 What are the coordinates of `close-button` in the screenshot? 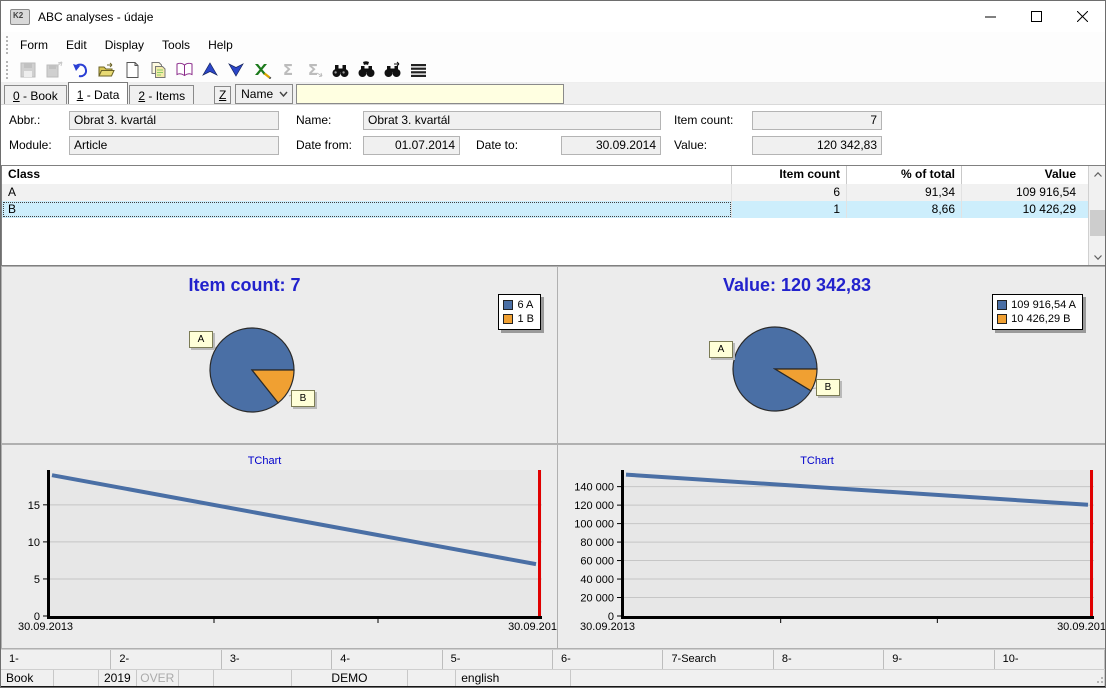 It's located at (1082, 16).